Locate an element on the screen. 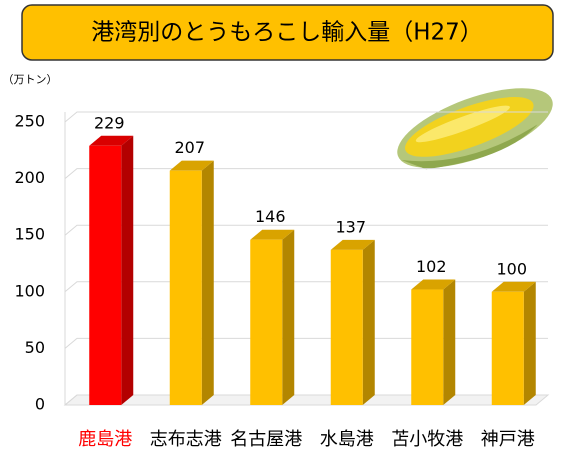 The height and width of the screenshot is (450, 573). x-tick-label: 神戸港 is located at coordinates (508, 439).